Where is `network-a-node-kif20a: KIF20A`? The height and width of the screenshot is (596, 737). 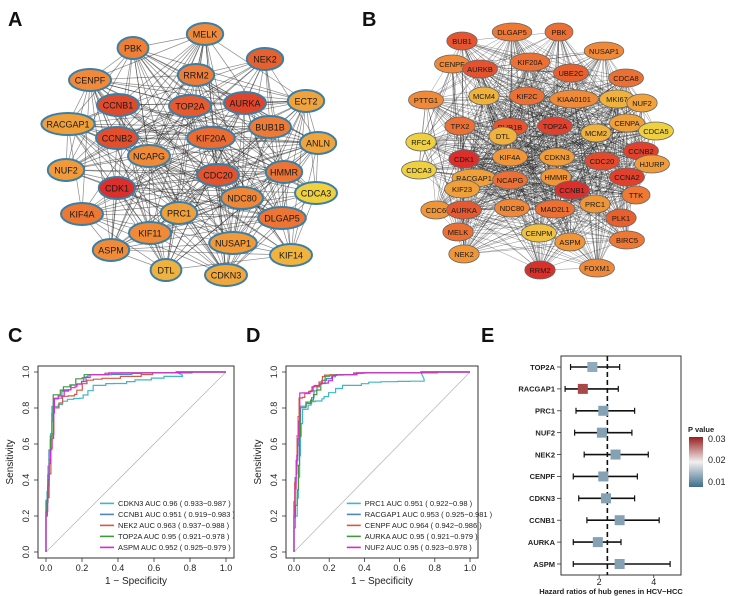 network-a-node-kif20a: KIF20A is located at coordinates (211, 138).